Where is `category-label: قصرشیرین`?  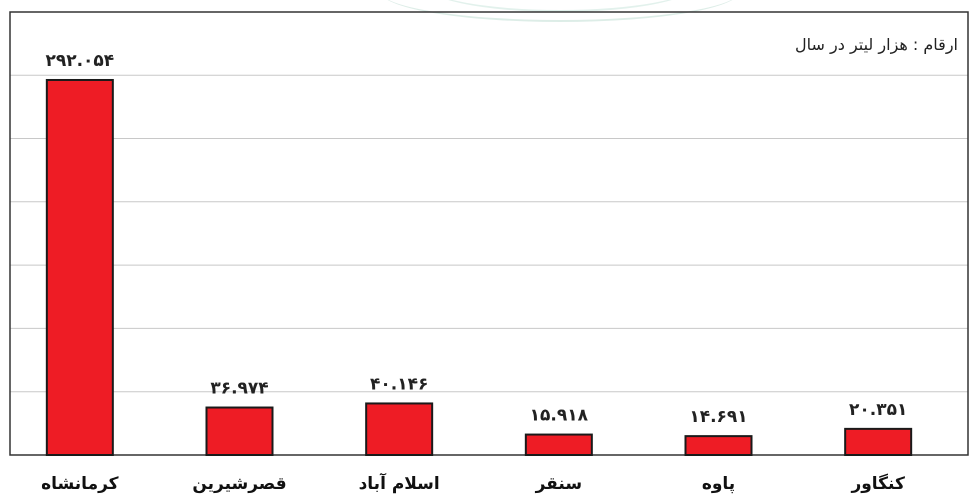 category-label: قصرشیرین is located at coordinates (239, 484).